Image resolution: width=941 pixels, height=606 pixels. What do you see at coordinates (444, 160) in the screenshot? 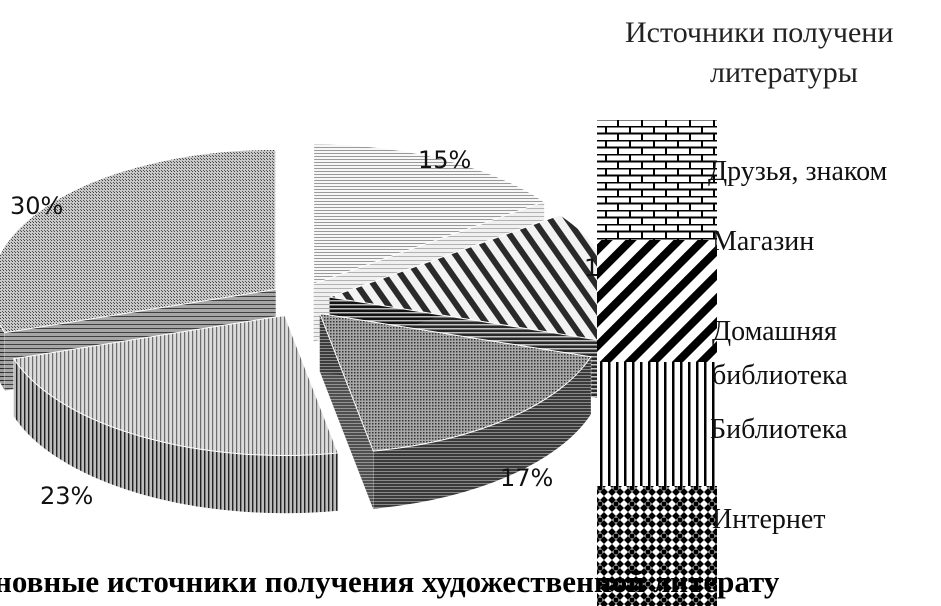
I see `data-label-0: 15%` at bounding box center [444, 160].